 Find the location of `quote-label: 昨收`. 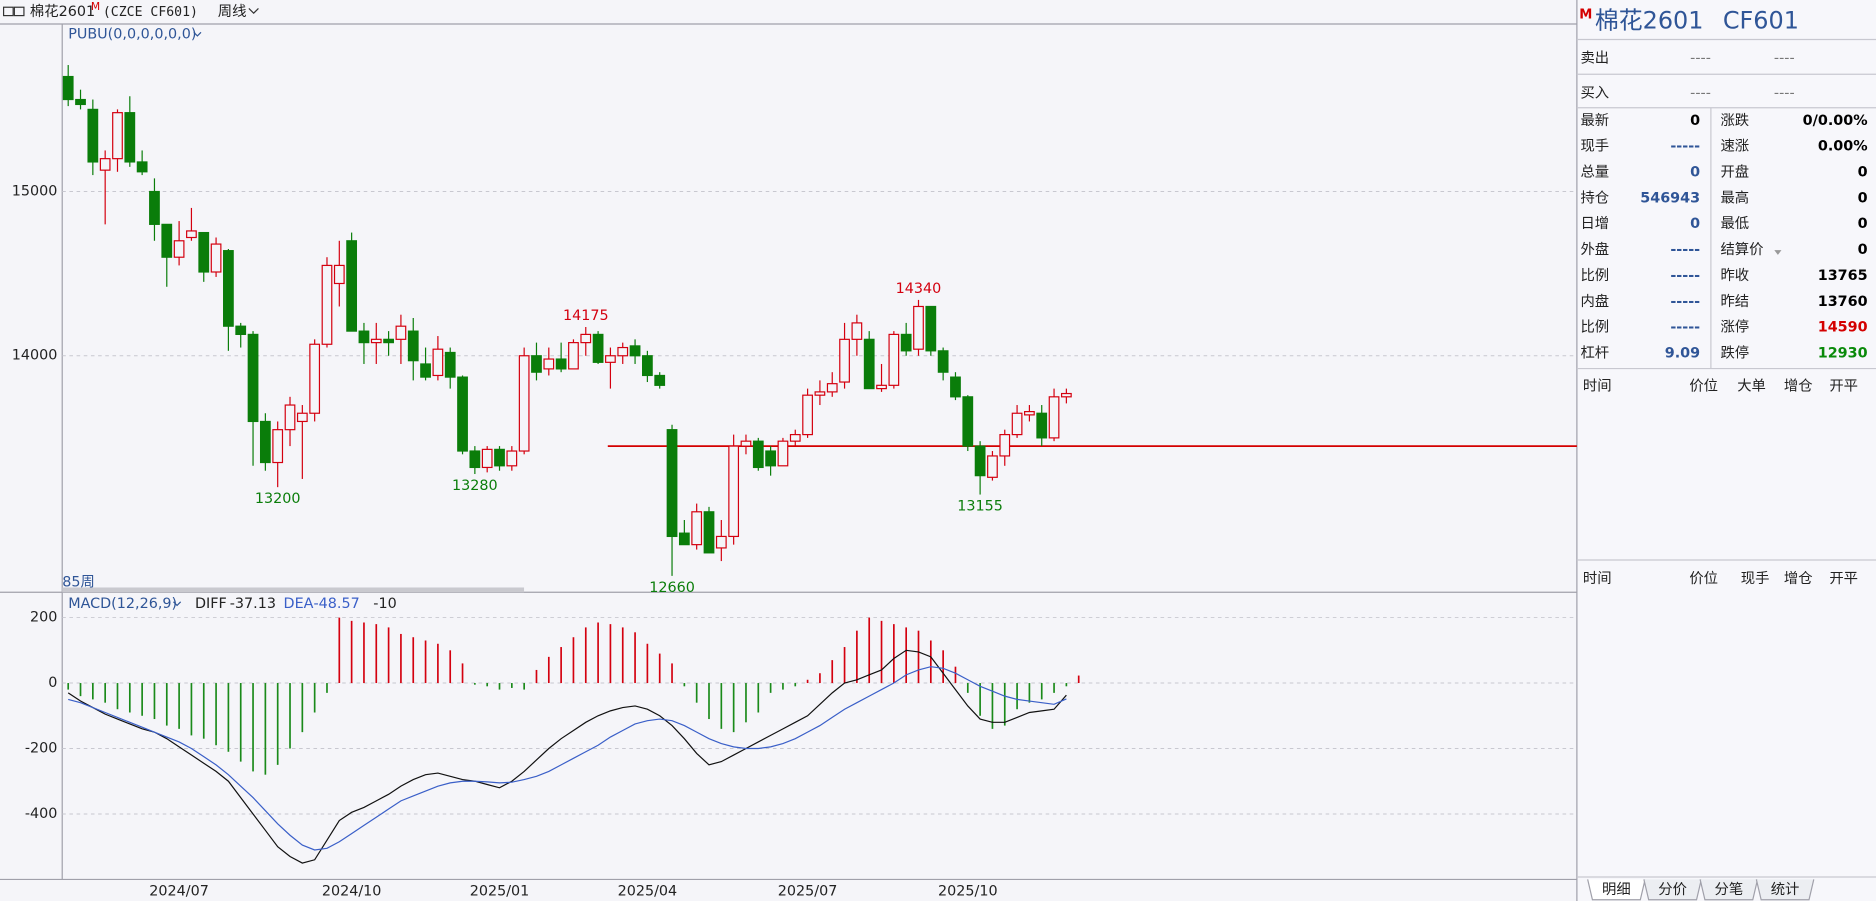

quote-label: 昨收 is located at coordinates (1734, 275).